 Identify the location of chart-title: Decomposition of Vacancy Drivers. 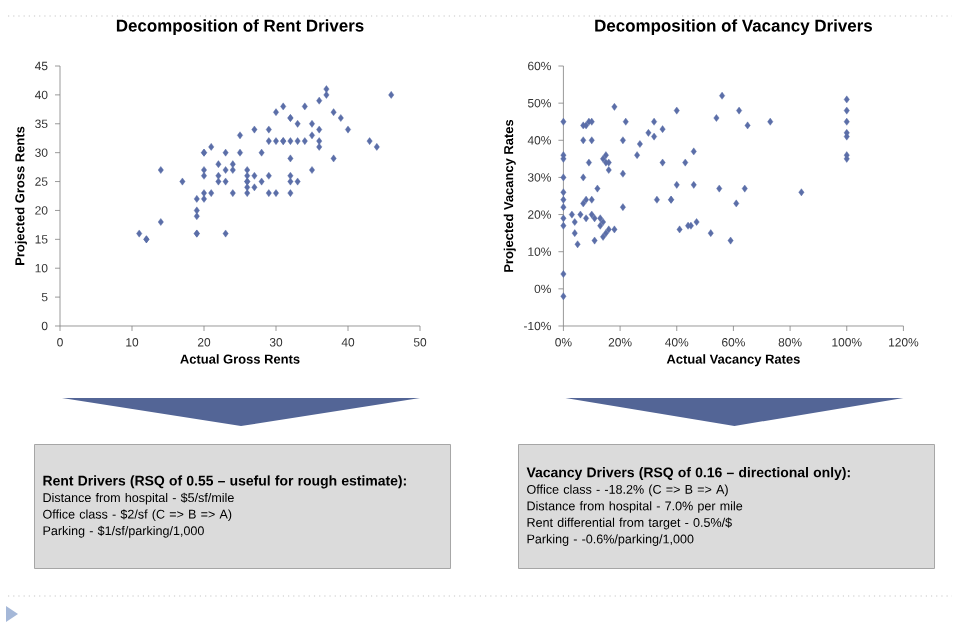
(733, 27).